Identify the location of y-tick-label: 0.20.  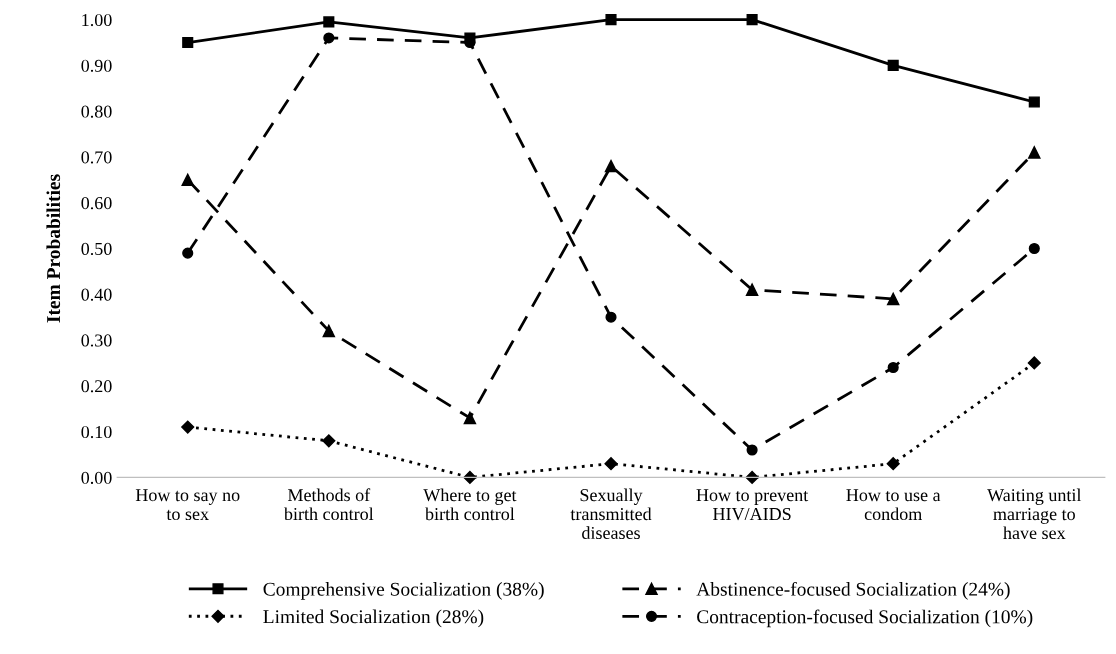
(96, 386).